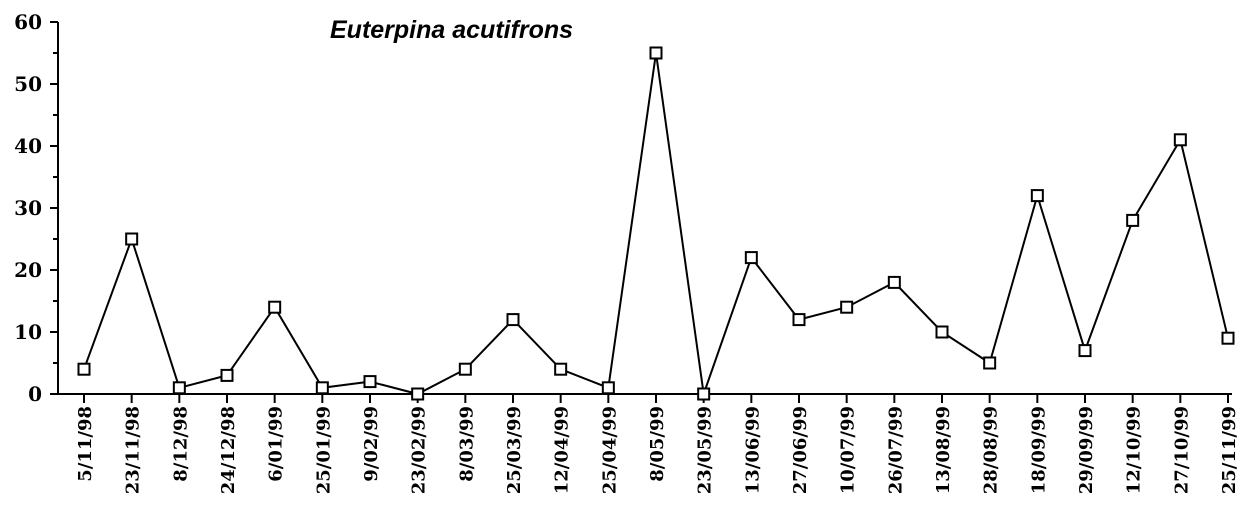 The width and height of the screenshot is (1242, 520). I want to click on y-tick-label: 0, so click(35, 394).